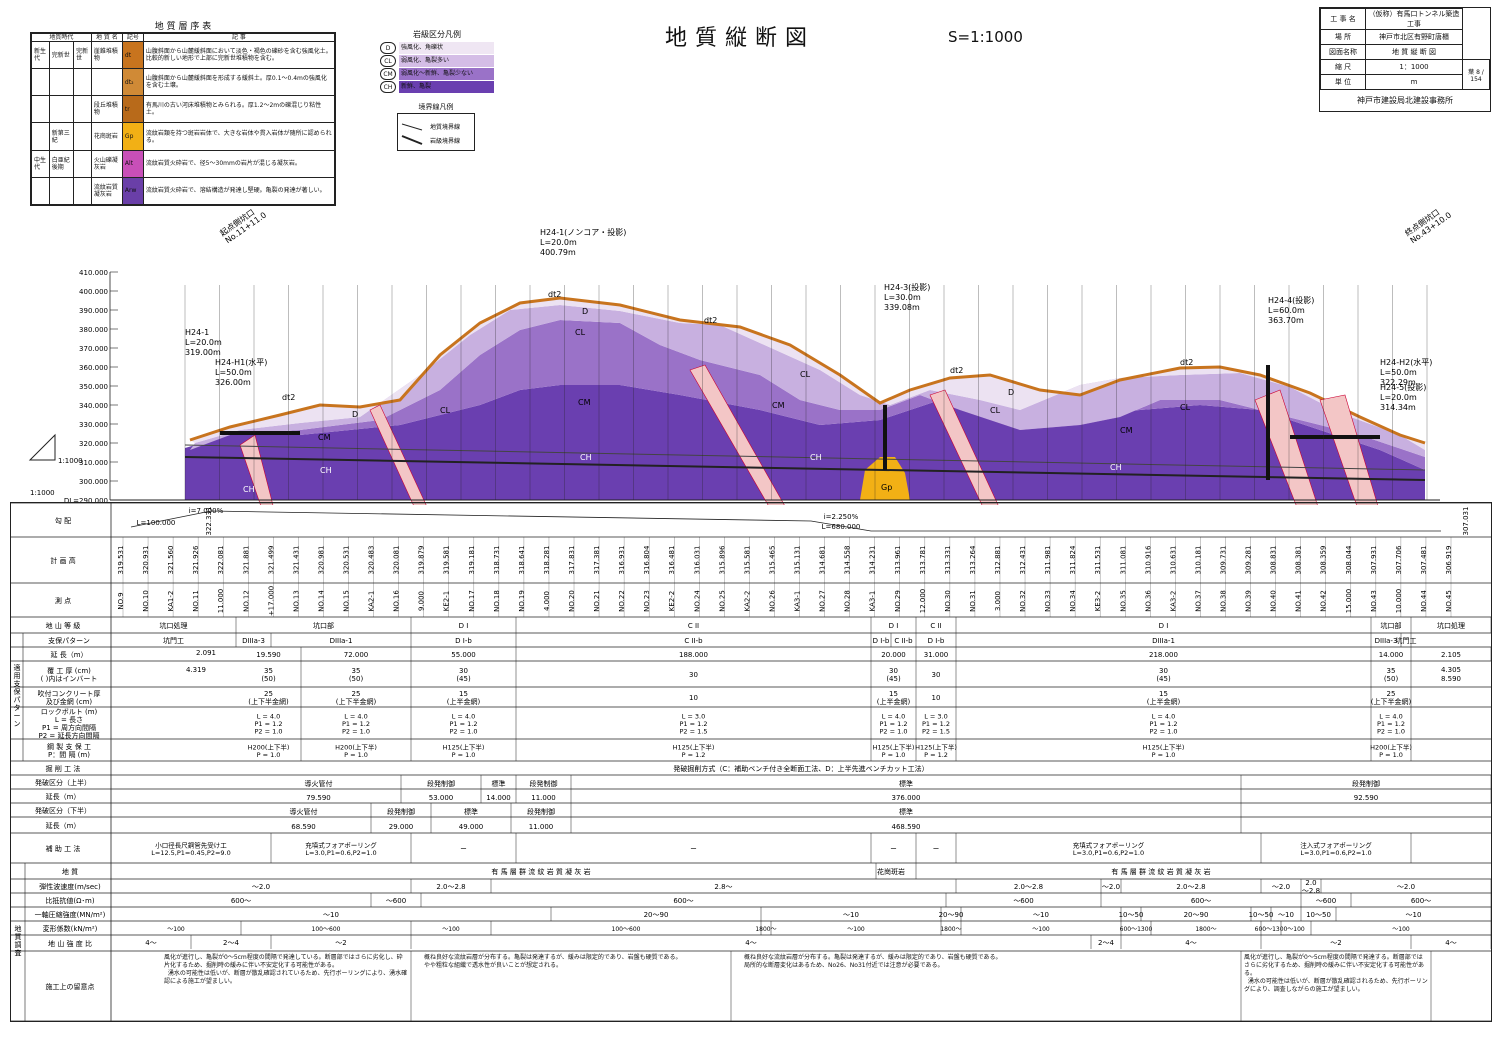 This screenshot has width=1500, height=1040. What do you see at coordinates (1405, 19) in the screenshot?
I see `title-block-row: 工 事 名（仮称）有馬口トンネル築造工事` at bounding box center [1405, 19].